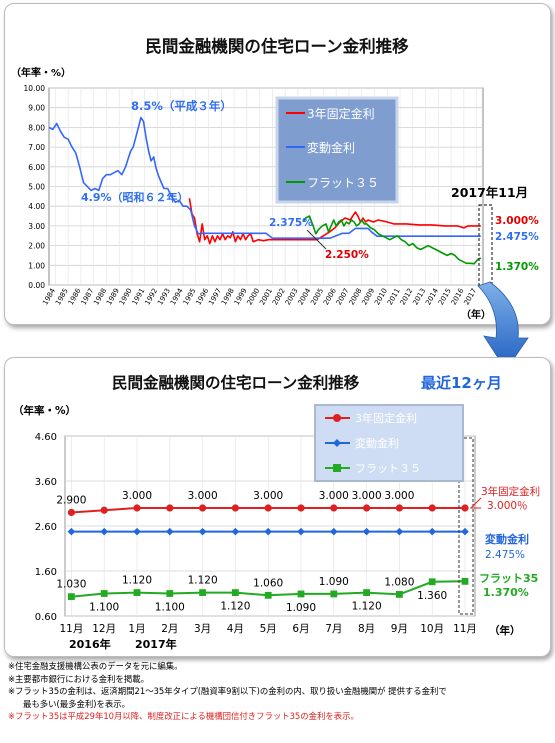 This screenshot has width=555, height=743. What do you see at coordinates (235, 629) in the screenshot?
I see `recent12-x-tick-label: 4月` at bounding box center [235, 629].